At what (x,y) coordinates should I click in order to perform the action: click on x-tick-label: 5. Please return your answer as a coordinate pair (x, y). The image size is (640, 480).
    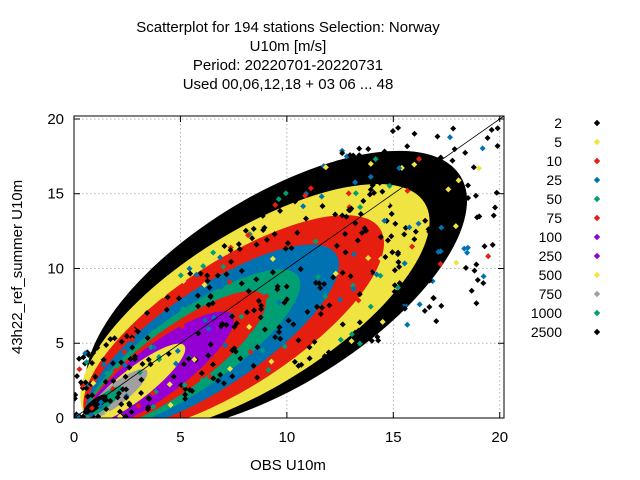
    Looking at the image, I should click on (180, 437).